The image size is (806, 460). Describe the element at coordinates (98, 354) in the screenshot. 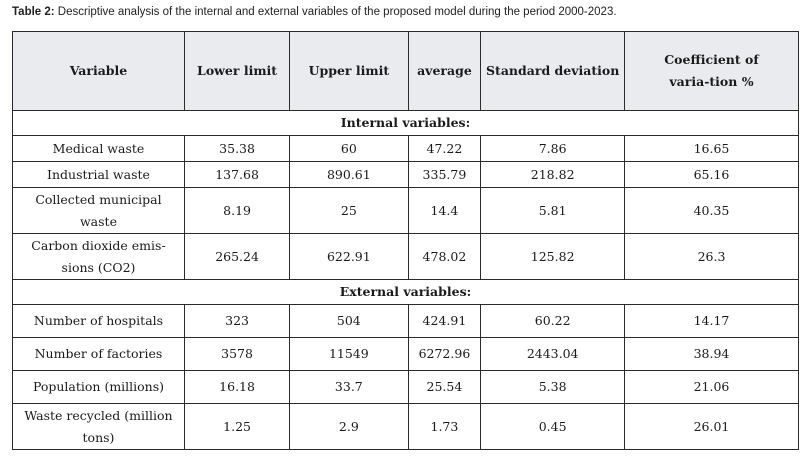

I see `cell-variable: Number of factories` at that location.